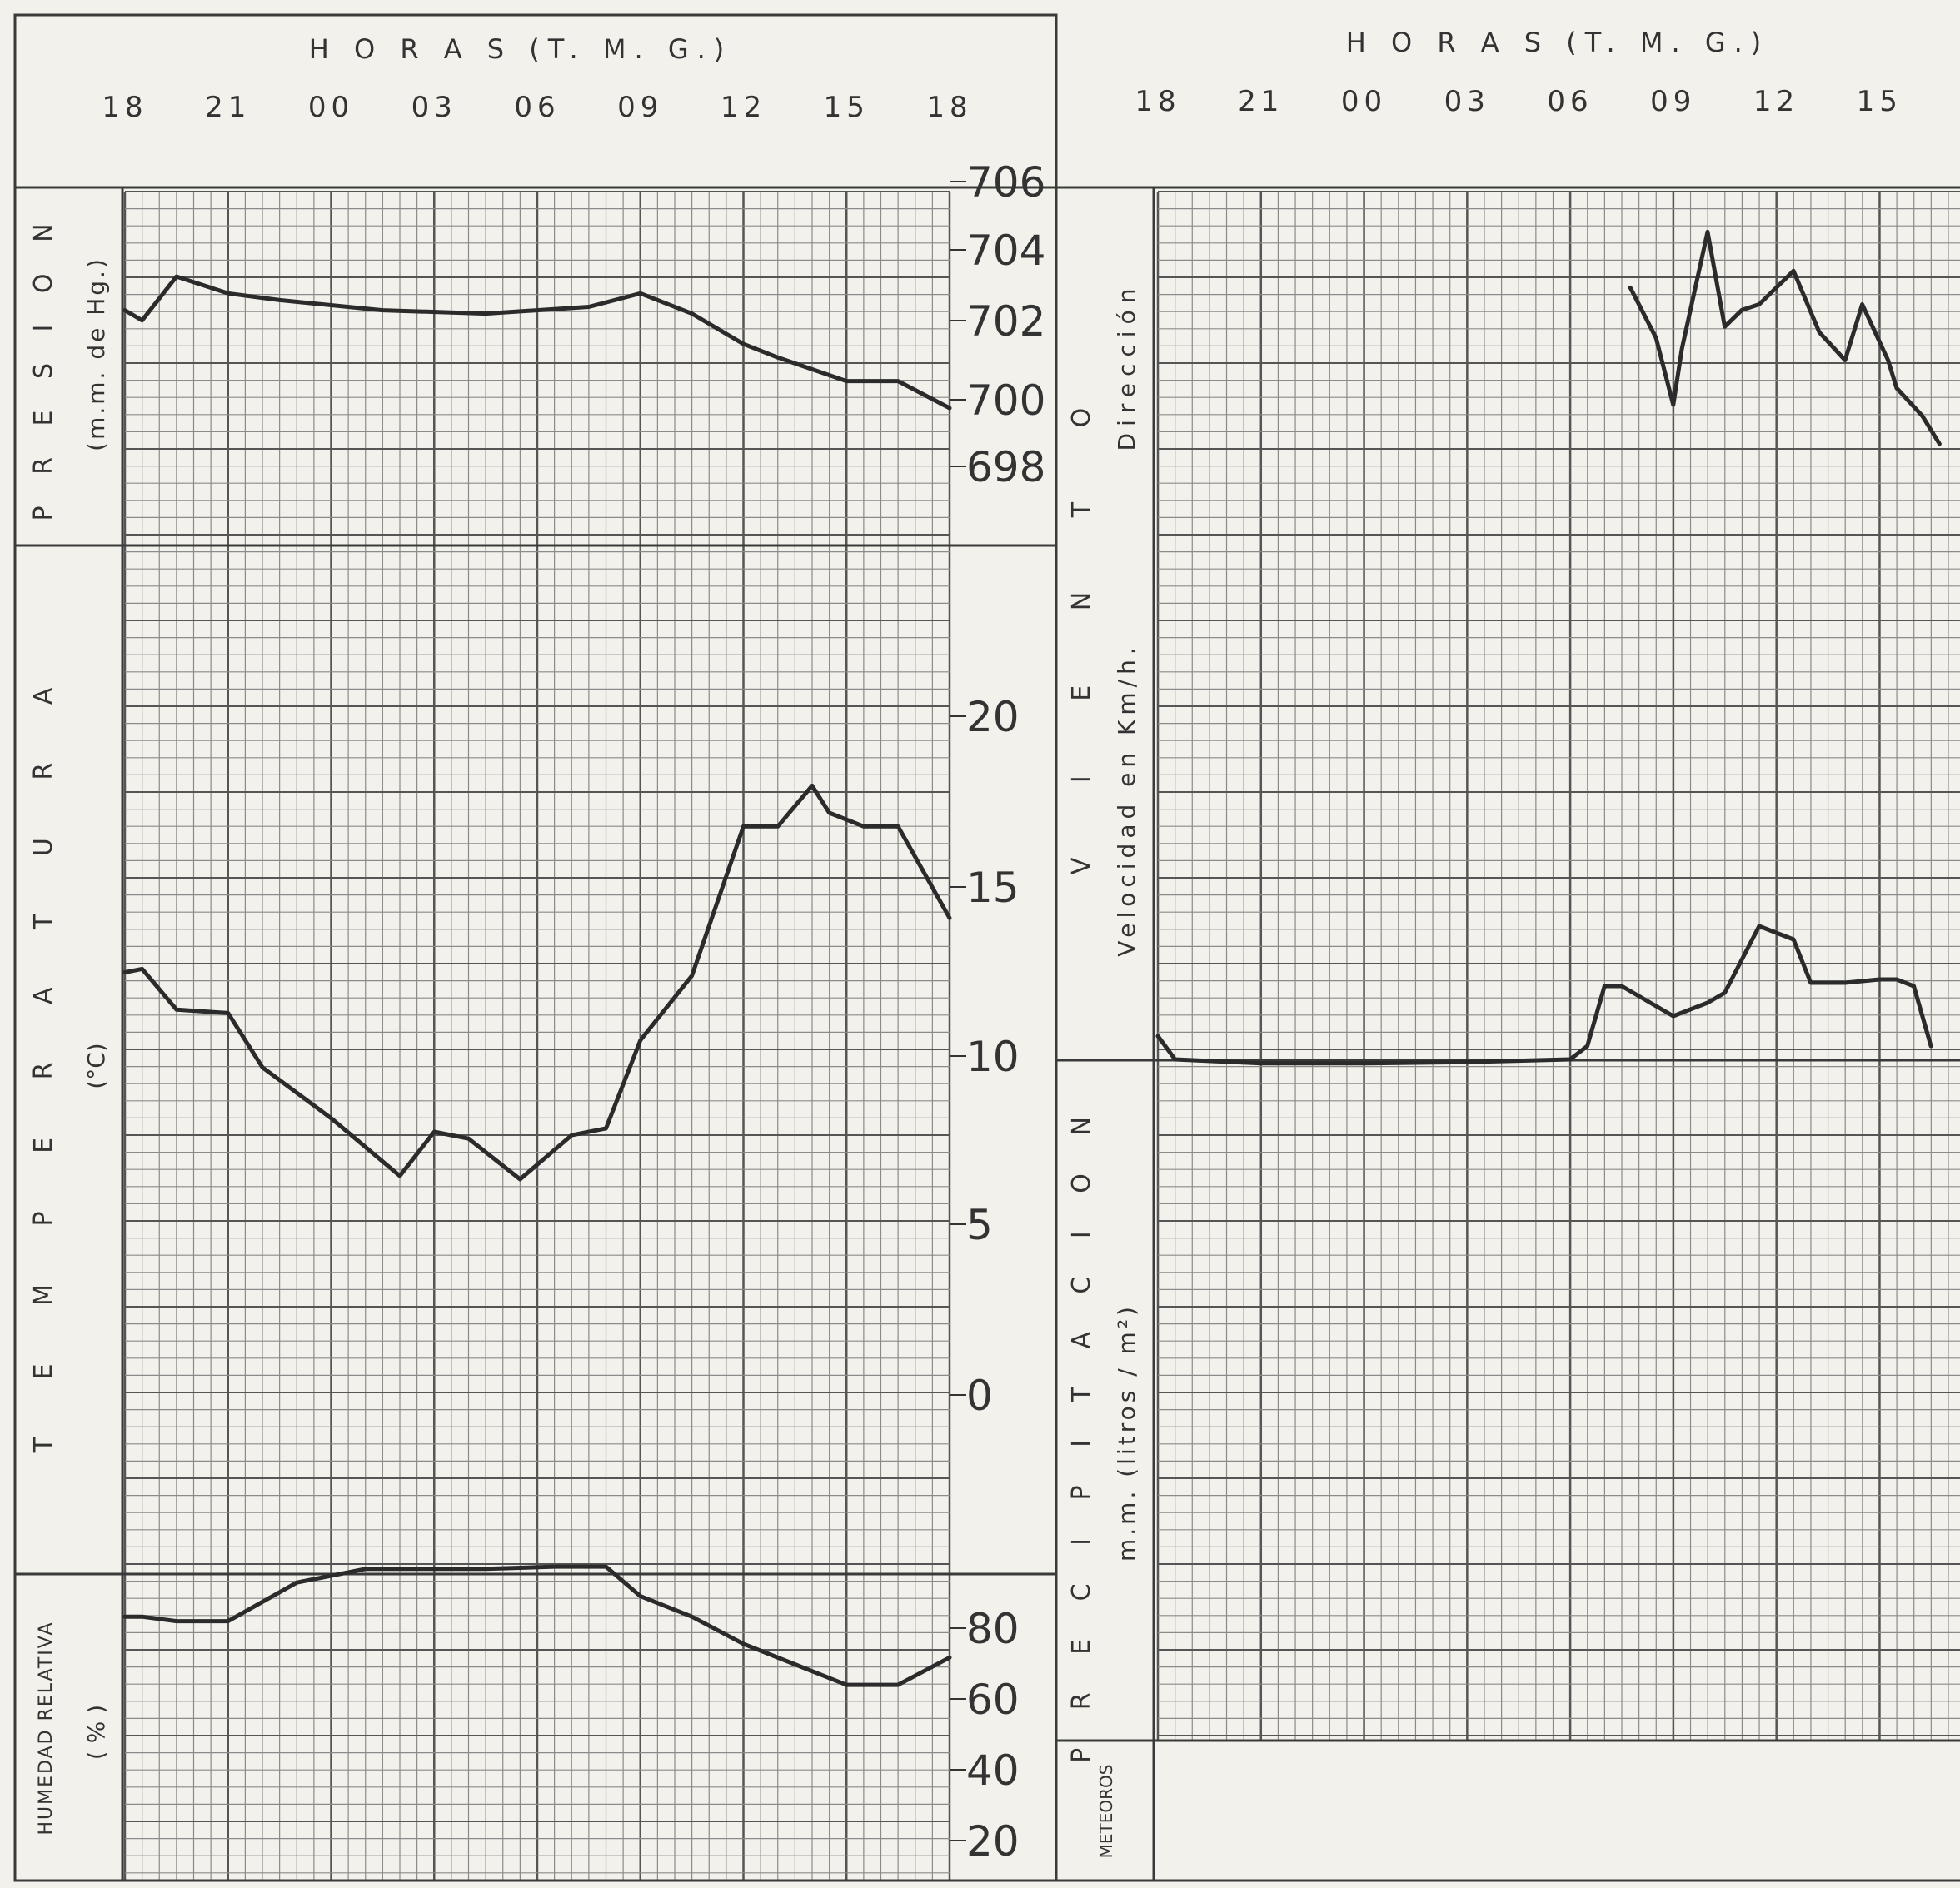  Describe the element at coordinates (1005, 467) in the screenshot. I see `y-tick-label: 698` at that location.